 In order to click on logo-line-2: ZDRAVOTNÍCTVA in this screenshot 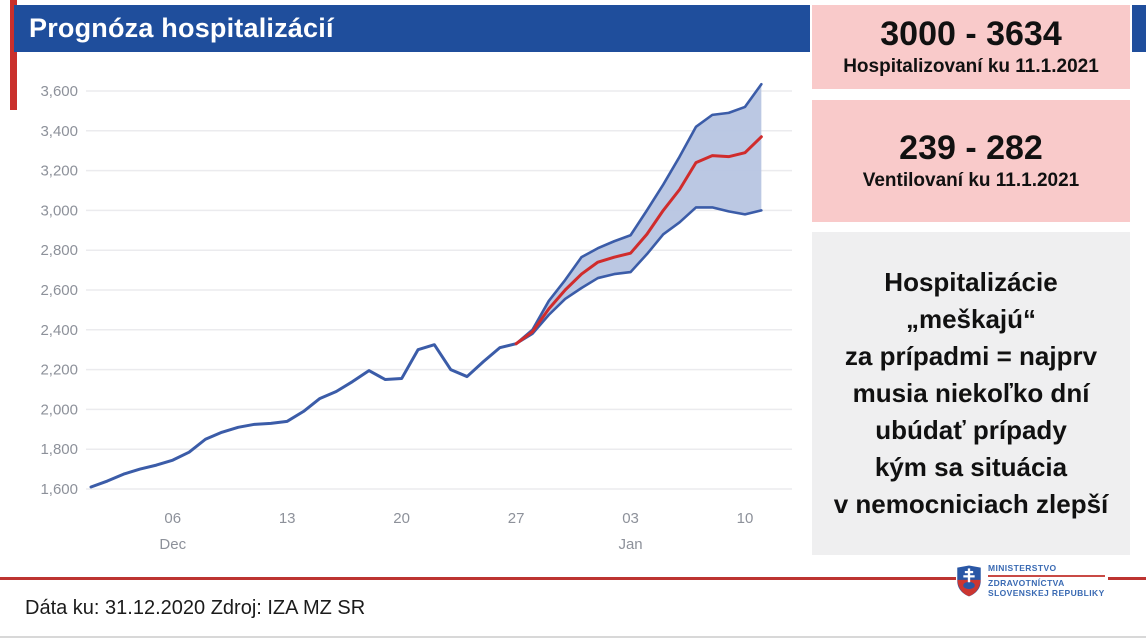, I will do `click(1026, 582)`.